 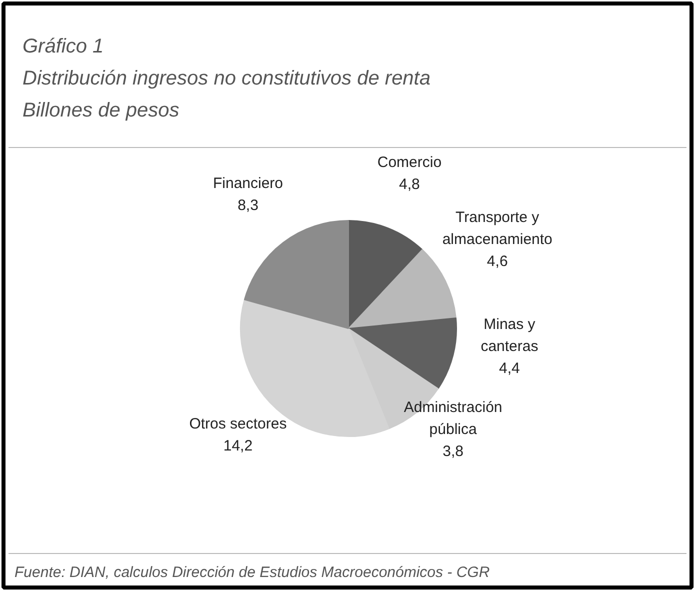 What do you see at coordinates (497, 261) in the screenshot?
I see `data-label: 4,6` at bounding box center [497, 261].